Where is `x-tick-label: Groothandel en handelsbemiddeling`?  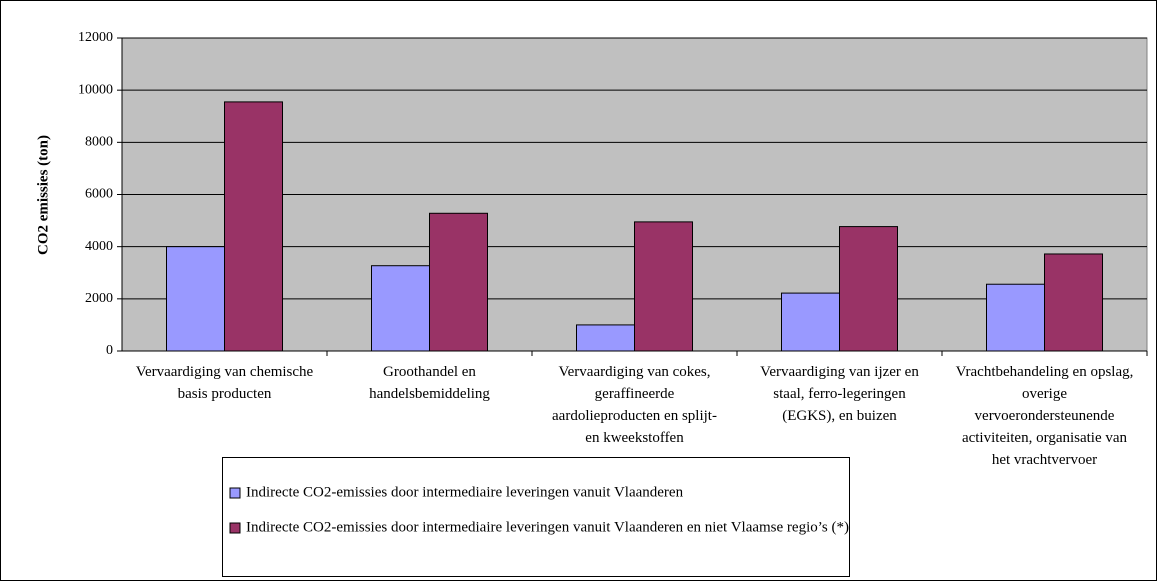 x-tick-label: Groothandel en handelsbemiddeling is located at coordinates (429, 383).